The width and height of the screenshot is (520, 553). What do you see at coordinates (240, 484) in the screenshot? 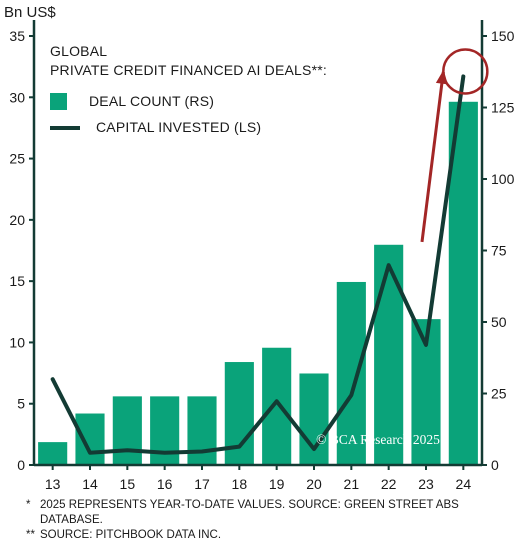
I see `x-axis-tick-label-18: 18` at bounding box center [240, 484].